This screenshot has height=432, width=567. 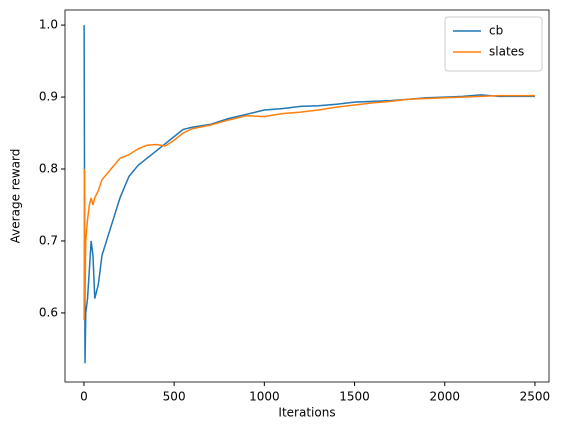 I want to click on y-tick-label: 0.9, so click(x=48, y=97).